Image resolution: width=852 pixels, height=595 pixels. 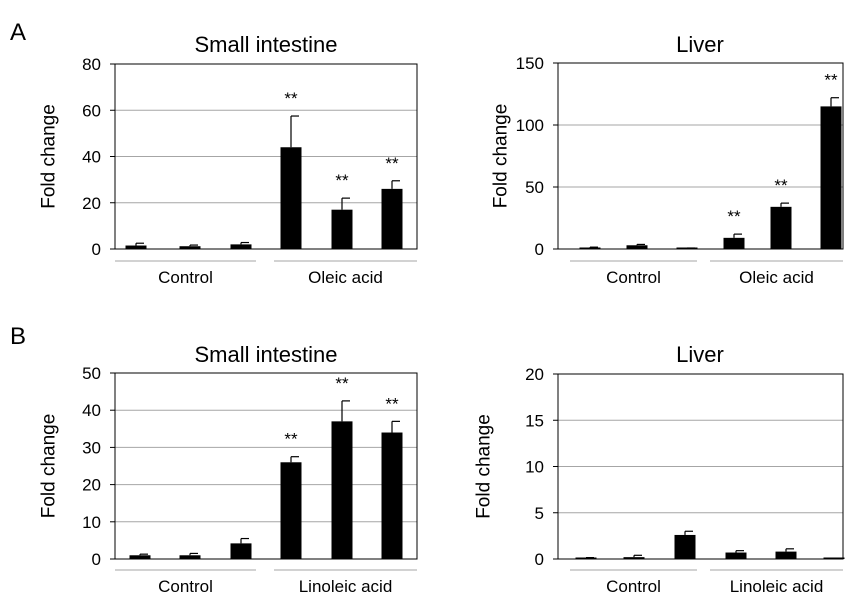 I want to click on y-tick-label: 30, so click(x=91, y=447).